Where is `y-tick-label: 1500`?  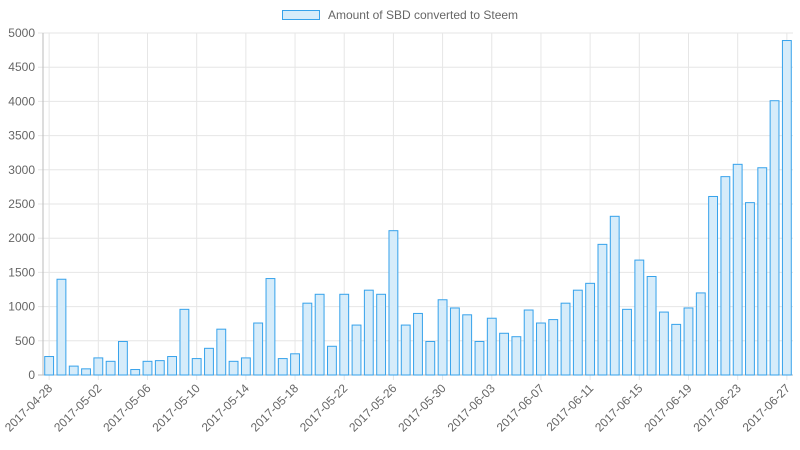 y-tick-label: 1500 is located at coordinates (21, 272).